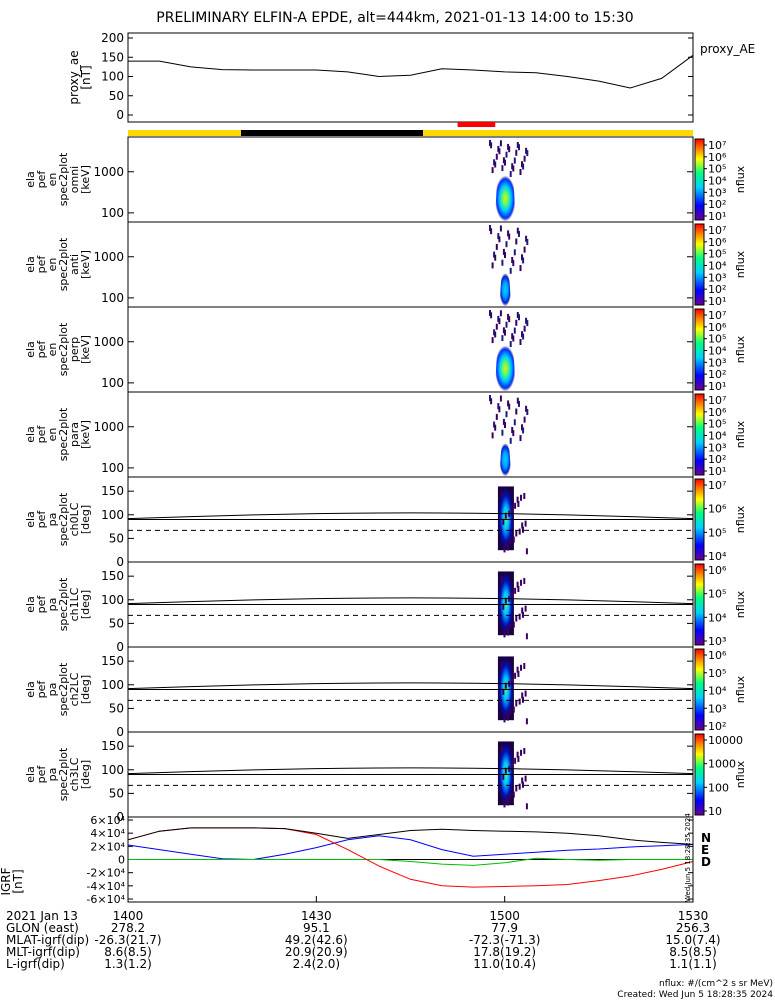 Image resolution: width=775 pixels, height=1000 pixels. Describe the element at coordinates (717, 673) in the screenshot. I see `colorbar-tick-label: 10⁵` at that location.